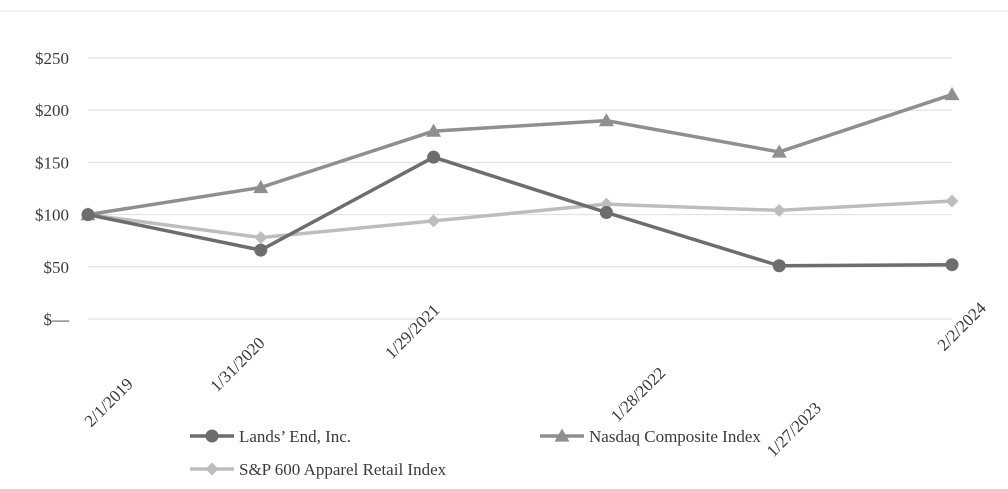 Image resolution: width=1008 pixels, height=489 pixels. I want to click on legend-item: Nasdaq Composite Index, so click(650, 436).